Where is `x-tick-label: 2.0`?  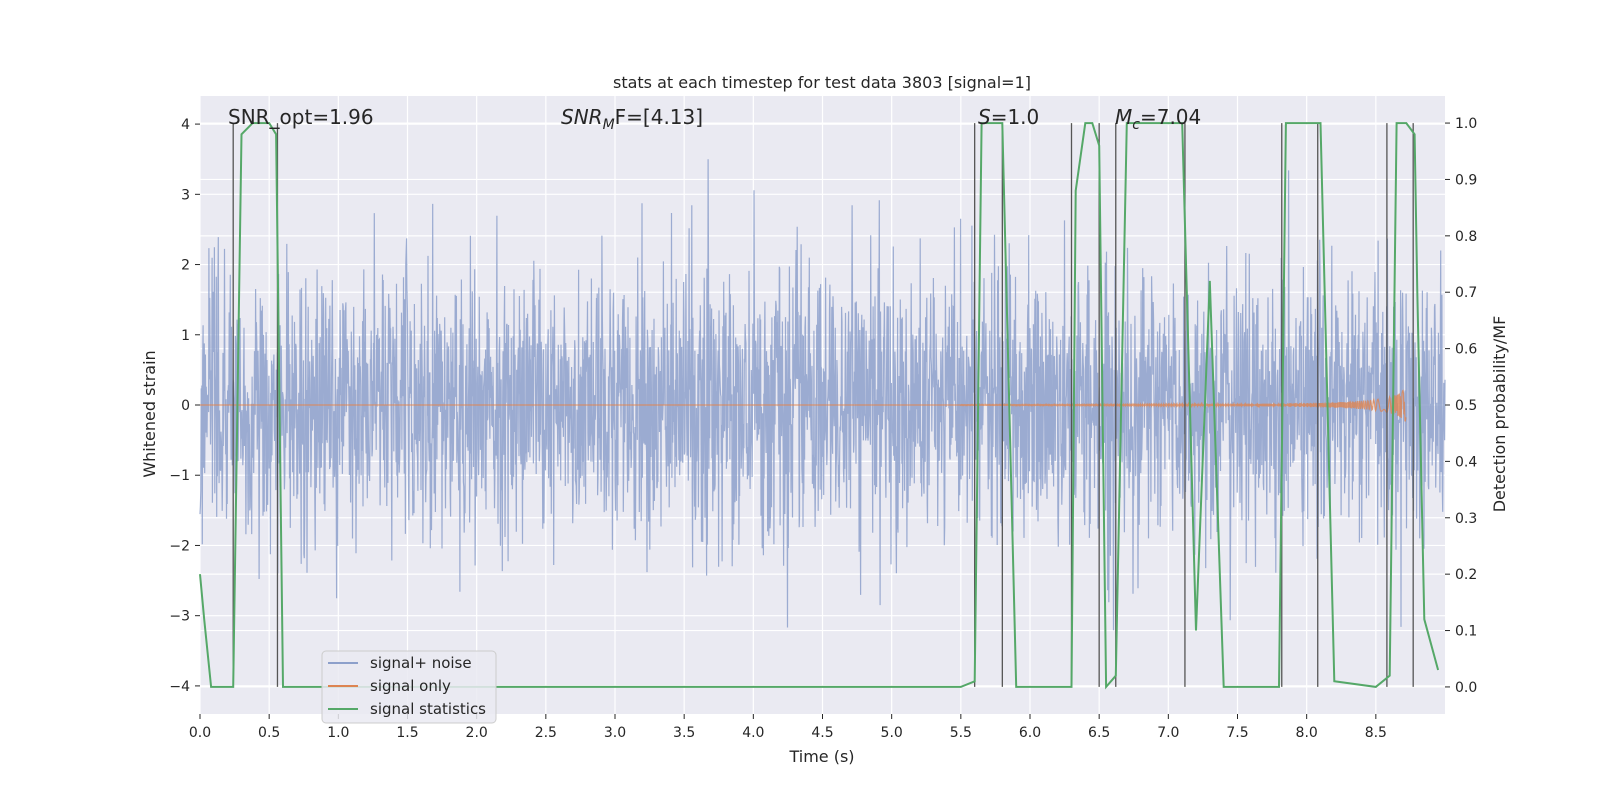 x-tick-label: 2.0 is located at coordinates (477, 733).